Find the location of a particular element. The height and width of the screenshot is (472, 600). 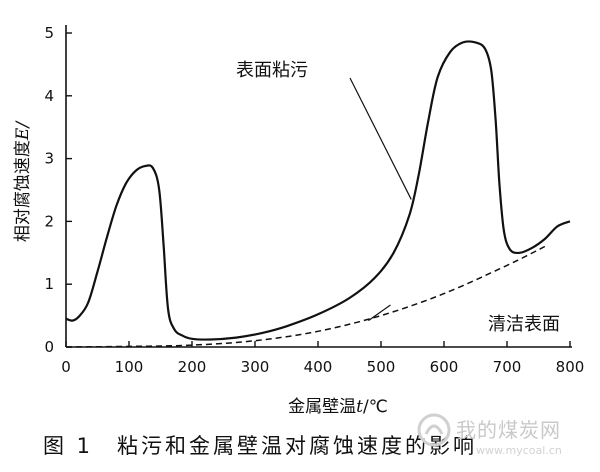

y-axis-label-var: E is located at coordinates (23, 134).